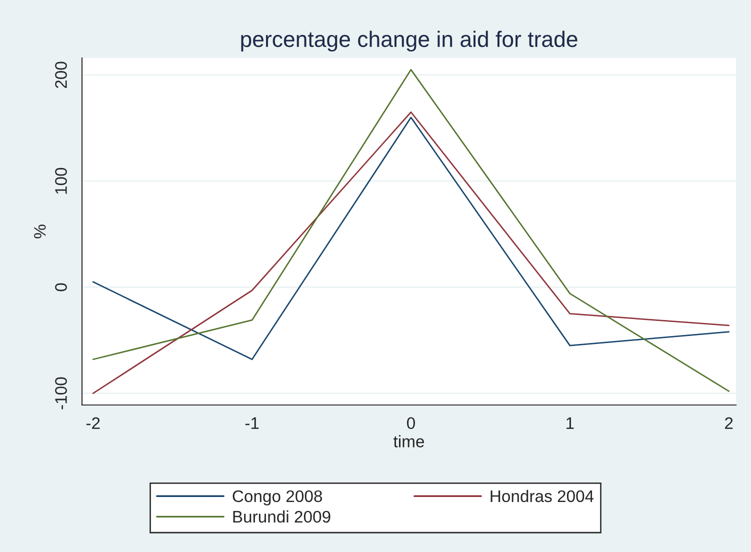 This screenshot has height=552, width=751. Describe the element at coordinates (409, 41) in the screenshot. I see `chart-title: percentage change in aid for trade` at that location.